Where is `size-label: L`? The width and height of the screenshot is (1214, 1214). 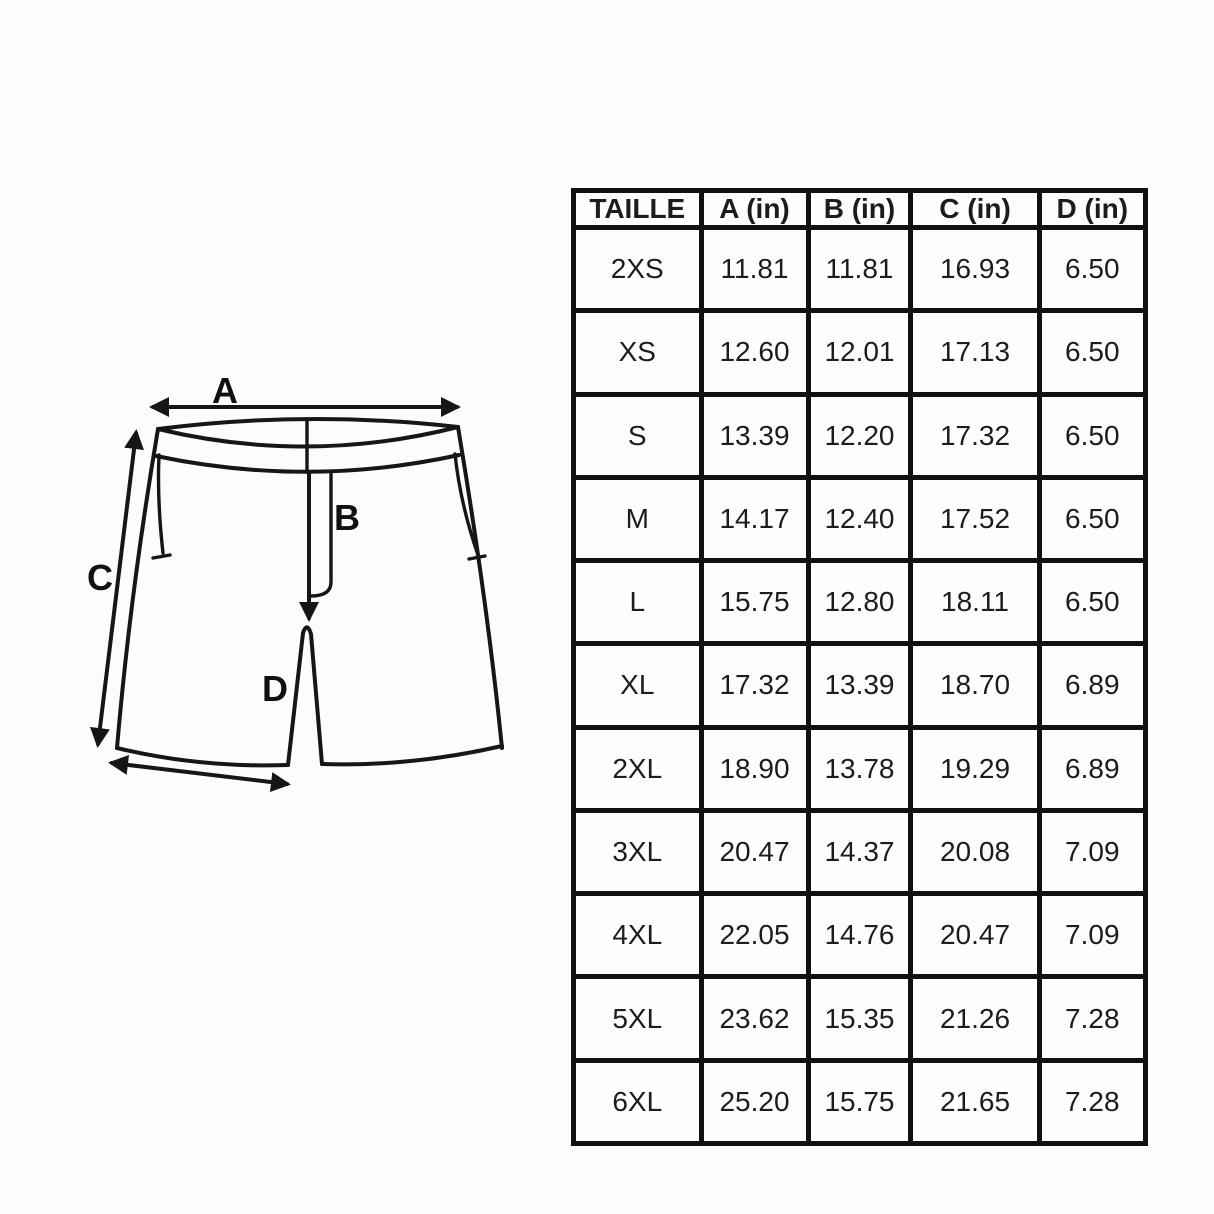 size-label: L is located at coordinates (637, 602).